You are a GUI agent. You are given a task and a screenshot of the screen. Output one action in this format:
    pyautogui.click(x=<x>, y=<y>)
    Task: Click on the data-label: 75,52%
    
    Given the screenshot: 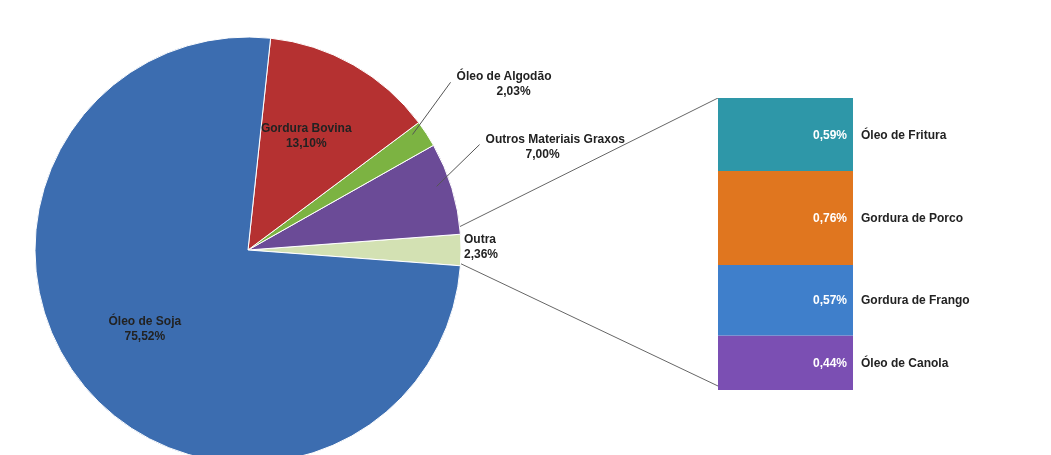 What is the action you would take?
    pyautogui.click(x=145, y=335)
    